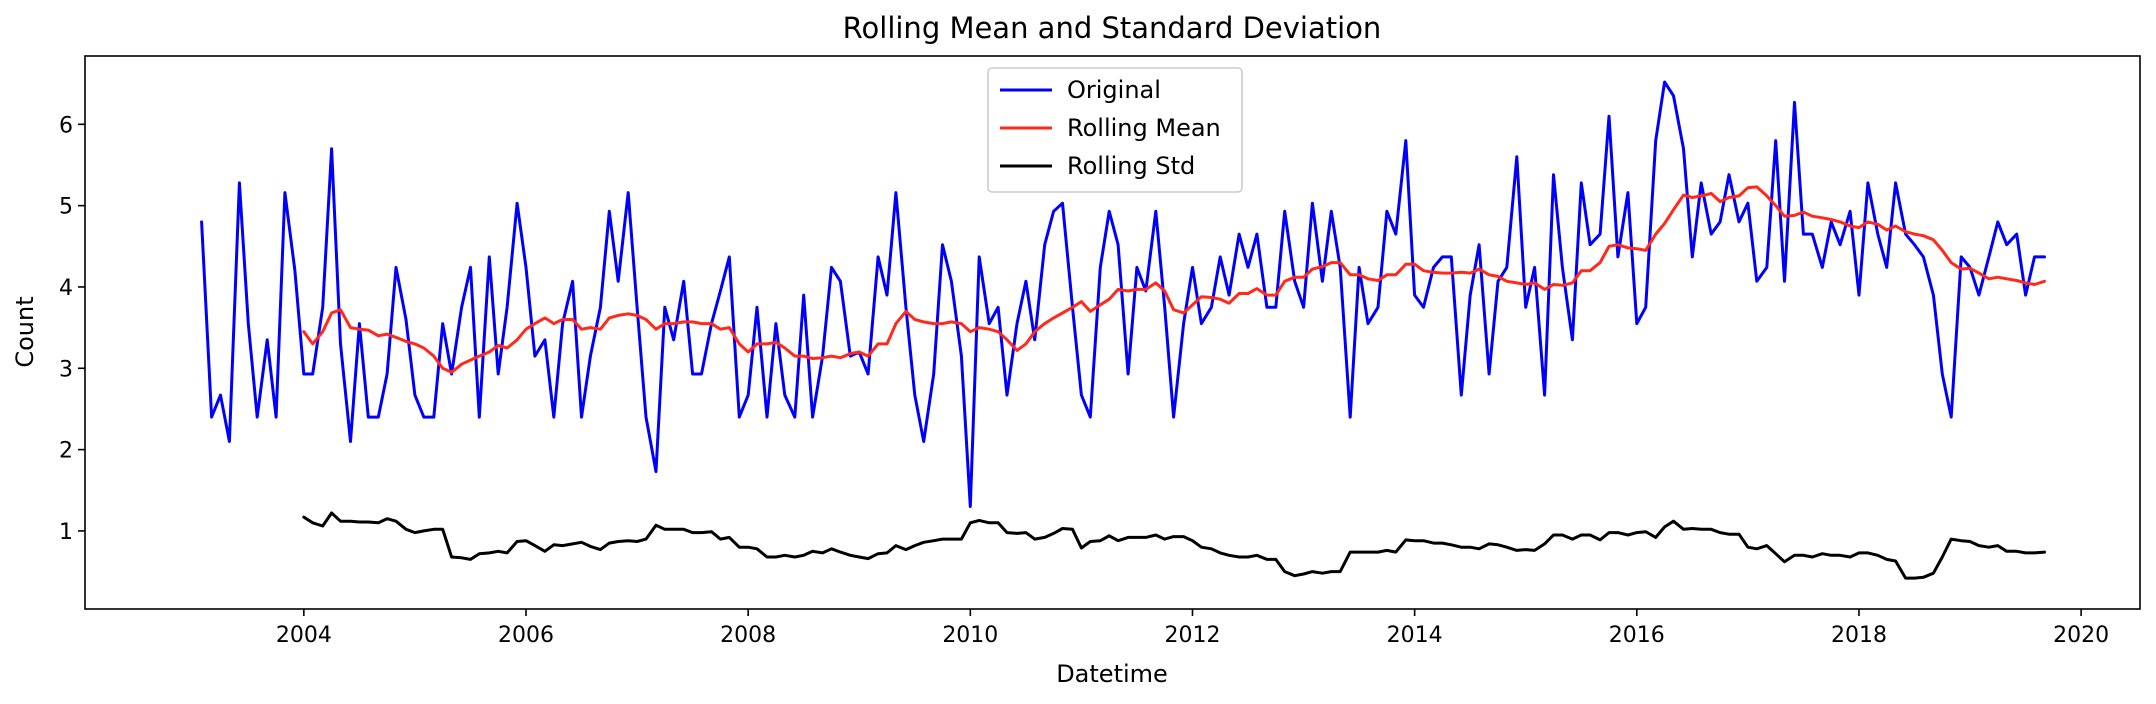  Describe the element at coordinates (1112, 674) in the screenshot. I see `x-axis-label: Datetime` at that location.